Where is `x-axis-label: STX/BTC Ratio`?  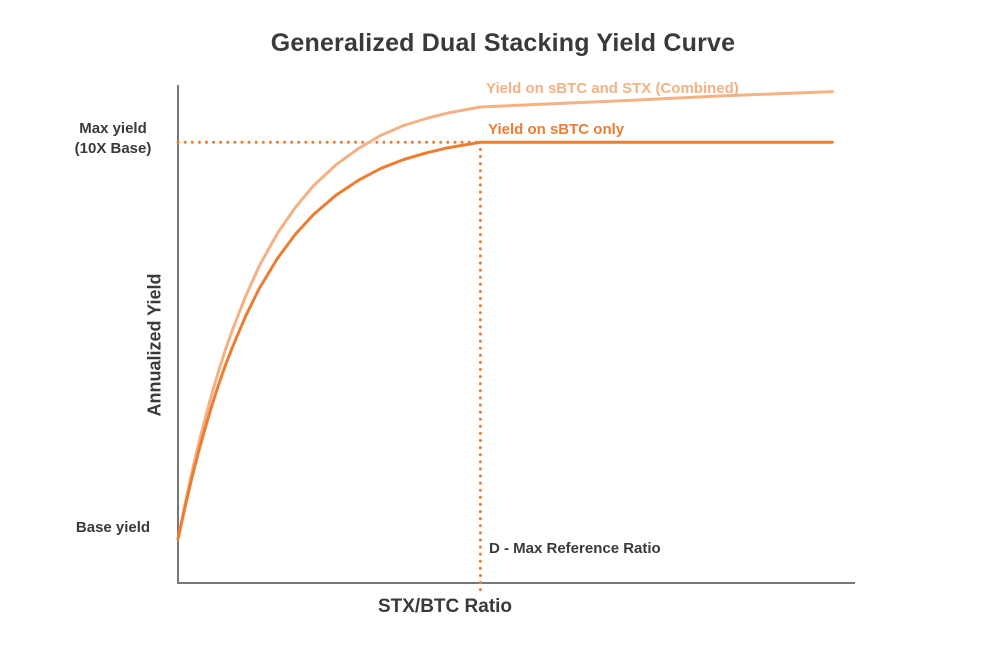 x-axis-label: STX/BTC Ratio is located at coordinates (445, 606).